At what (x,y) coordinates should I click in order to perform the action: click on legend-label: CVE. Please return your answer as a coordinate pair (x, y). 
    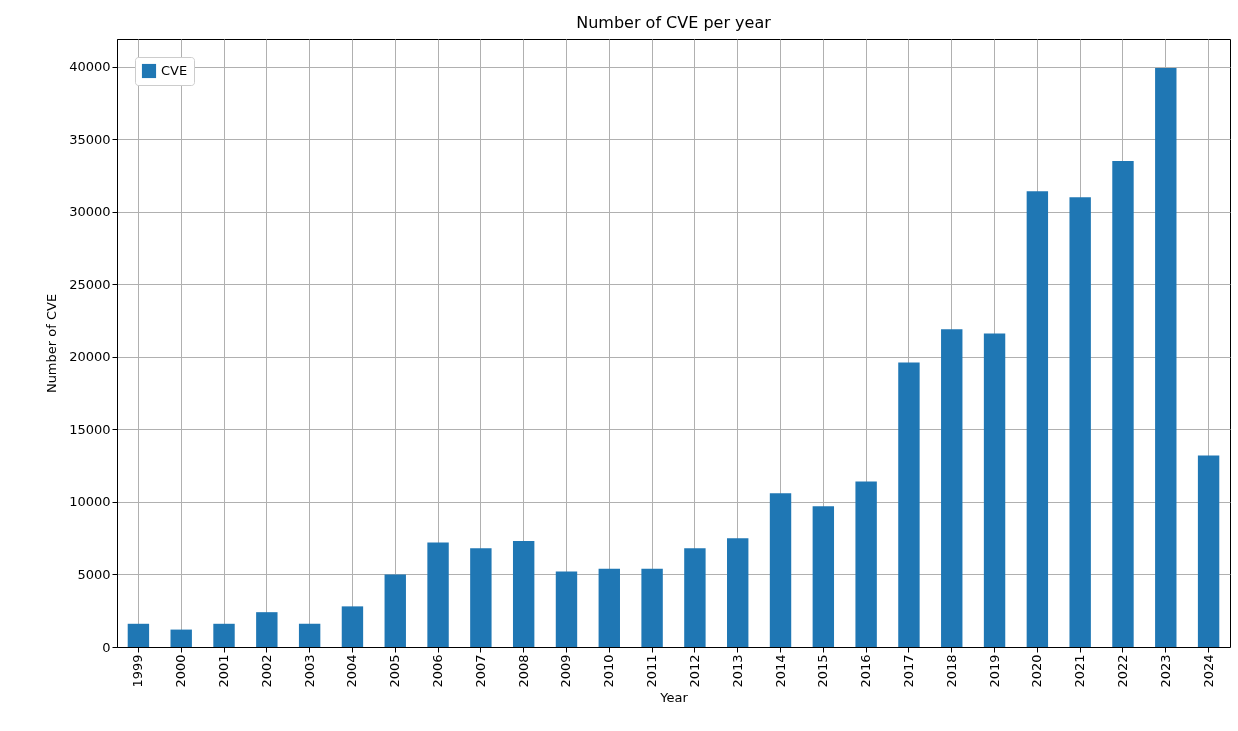
    Looking at the image, I should click on (174, 70).